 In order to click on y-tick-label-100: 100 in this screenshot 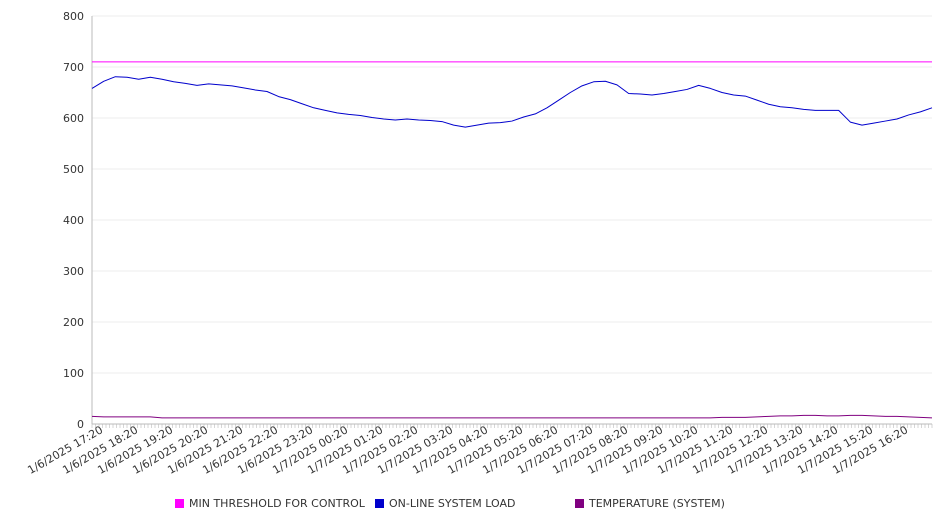, I will do `click(73, 373)`.